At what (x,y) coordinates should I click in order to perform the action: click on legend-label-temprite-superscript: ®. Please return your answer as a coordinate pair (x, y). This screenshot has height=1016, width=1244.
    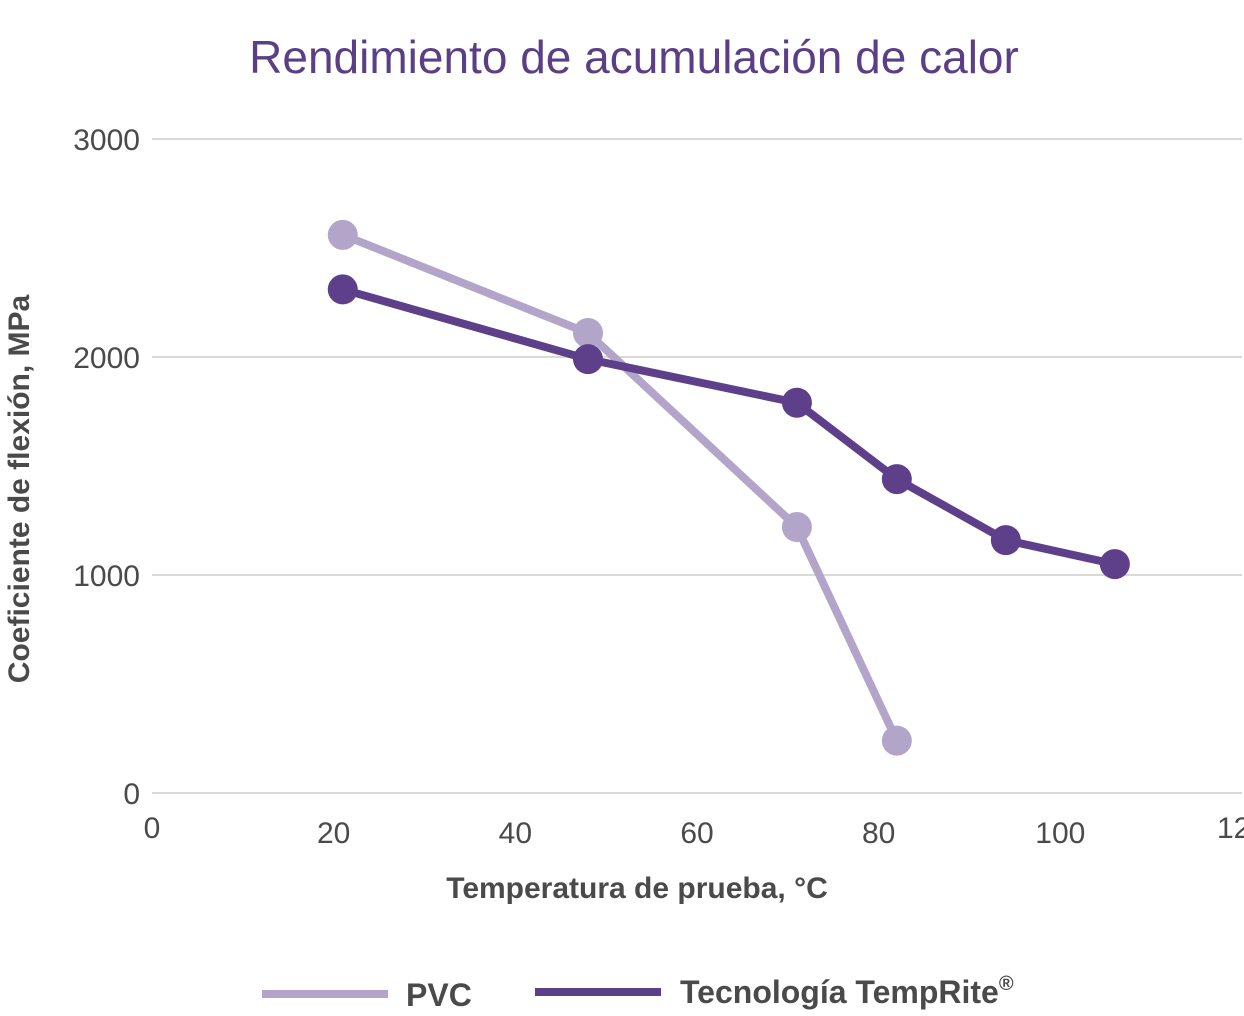
    Looking at the image, I should click on (1006, 984).